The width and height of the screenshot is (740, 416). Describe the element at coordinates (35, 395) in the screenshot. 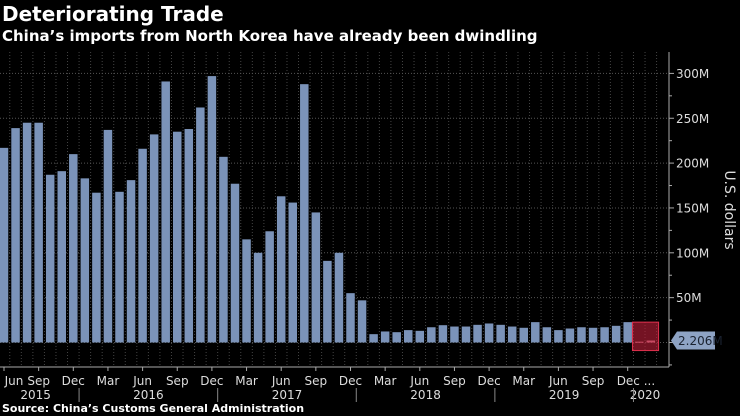

I see `year-label: 2015` at that location.